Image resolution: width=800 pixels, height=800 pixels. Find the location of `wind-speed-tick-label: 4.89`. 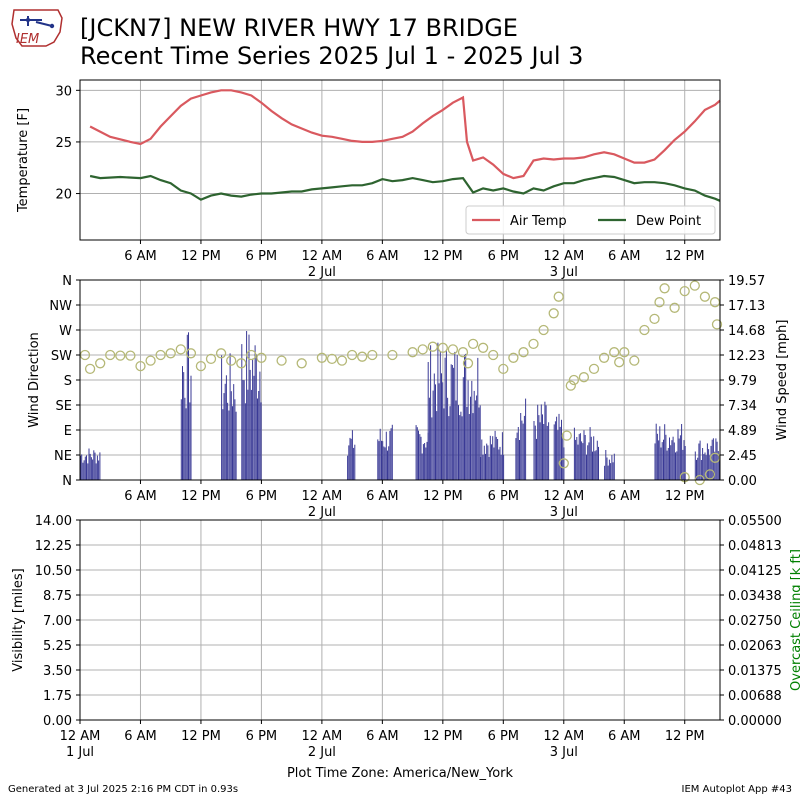

wind-speed-tick-label: 4.89 is located at coordinates (742, 431).